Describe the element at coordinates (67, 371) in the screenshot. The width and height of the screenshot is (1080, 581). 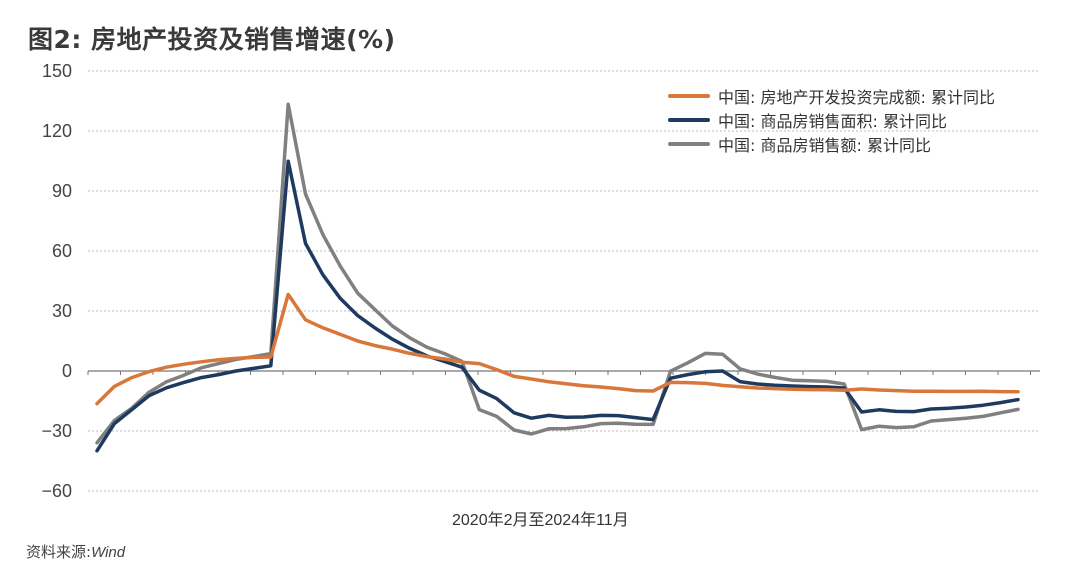
I see `y-tick-label: 0` at that location.